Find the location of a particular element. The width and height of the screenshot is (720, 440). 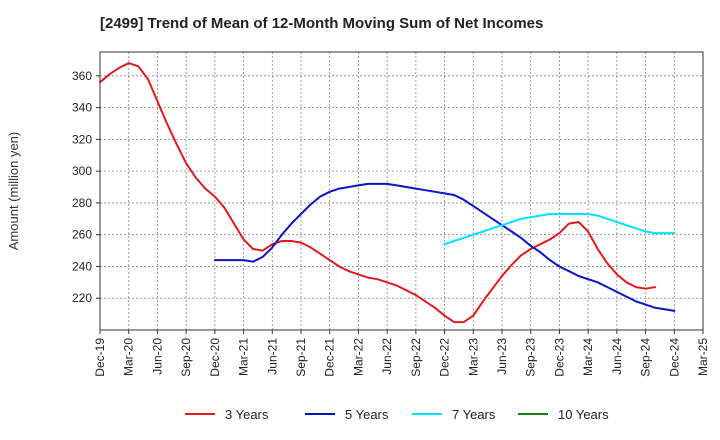

x-tick-label: Sep-21 is located at coordinates (301, 357).